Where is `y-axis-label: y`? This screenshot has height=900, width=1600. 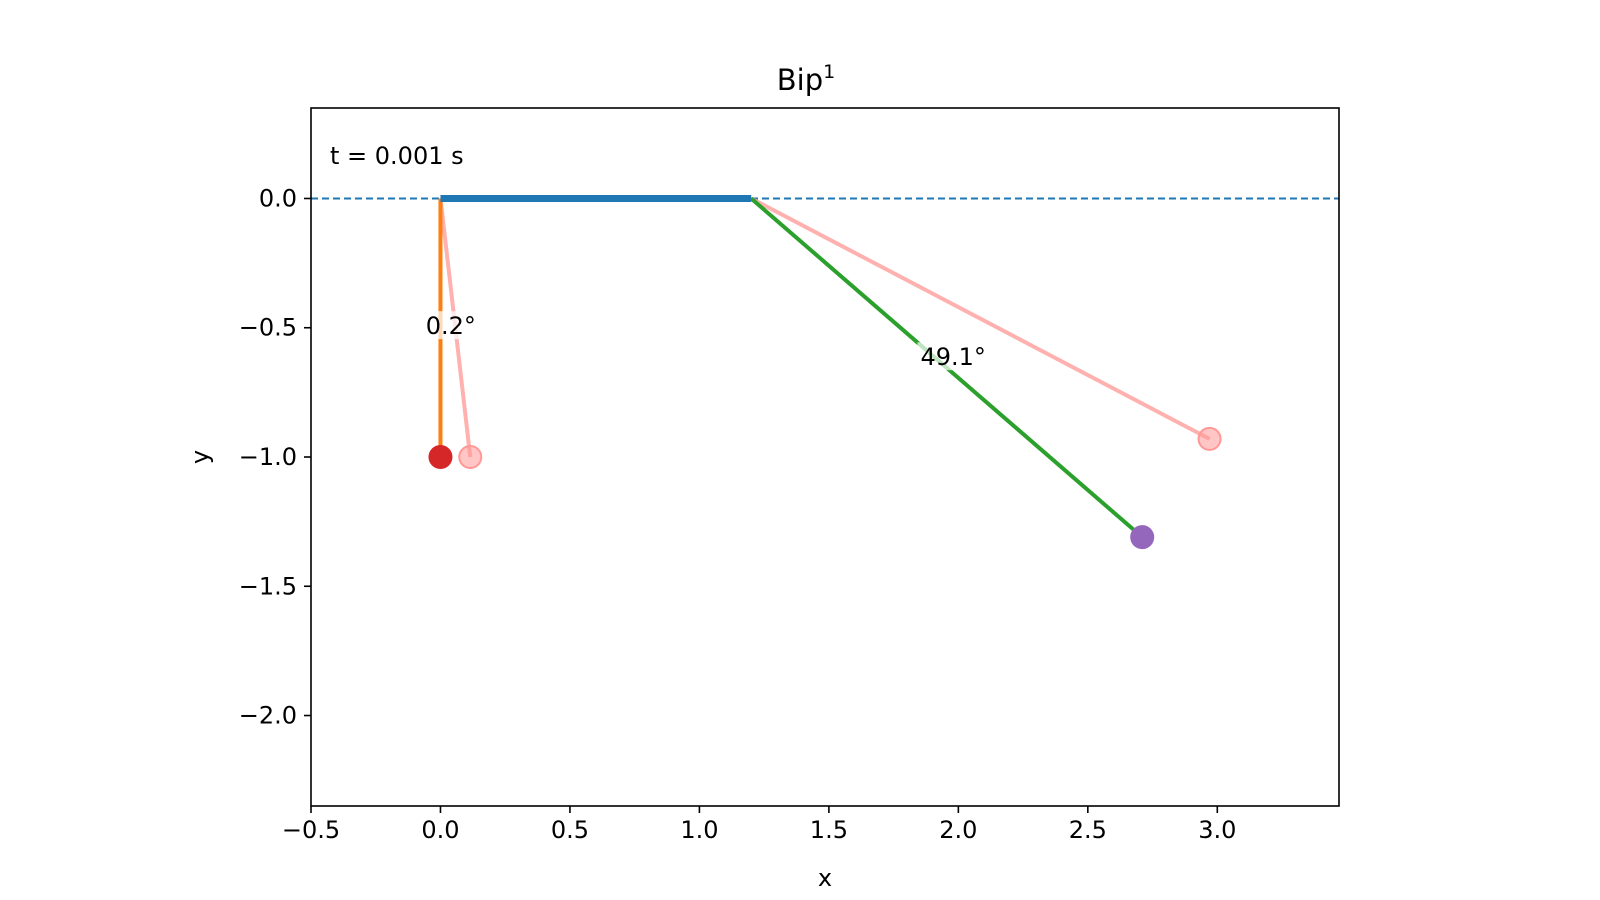
y-axis-label: y is located at coordinates (200, 457).